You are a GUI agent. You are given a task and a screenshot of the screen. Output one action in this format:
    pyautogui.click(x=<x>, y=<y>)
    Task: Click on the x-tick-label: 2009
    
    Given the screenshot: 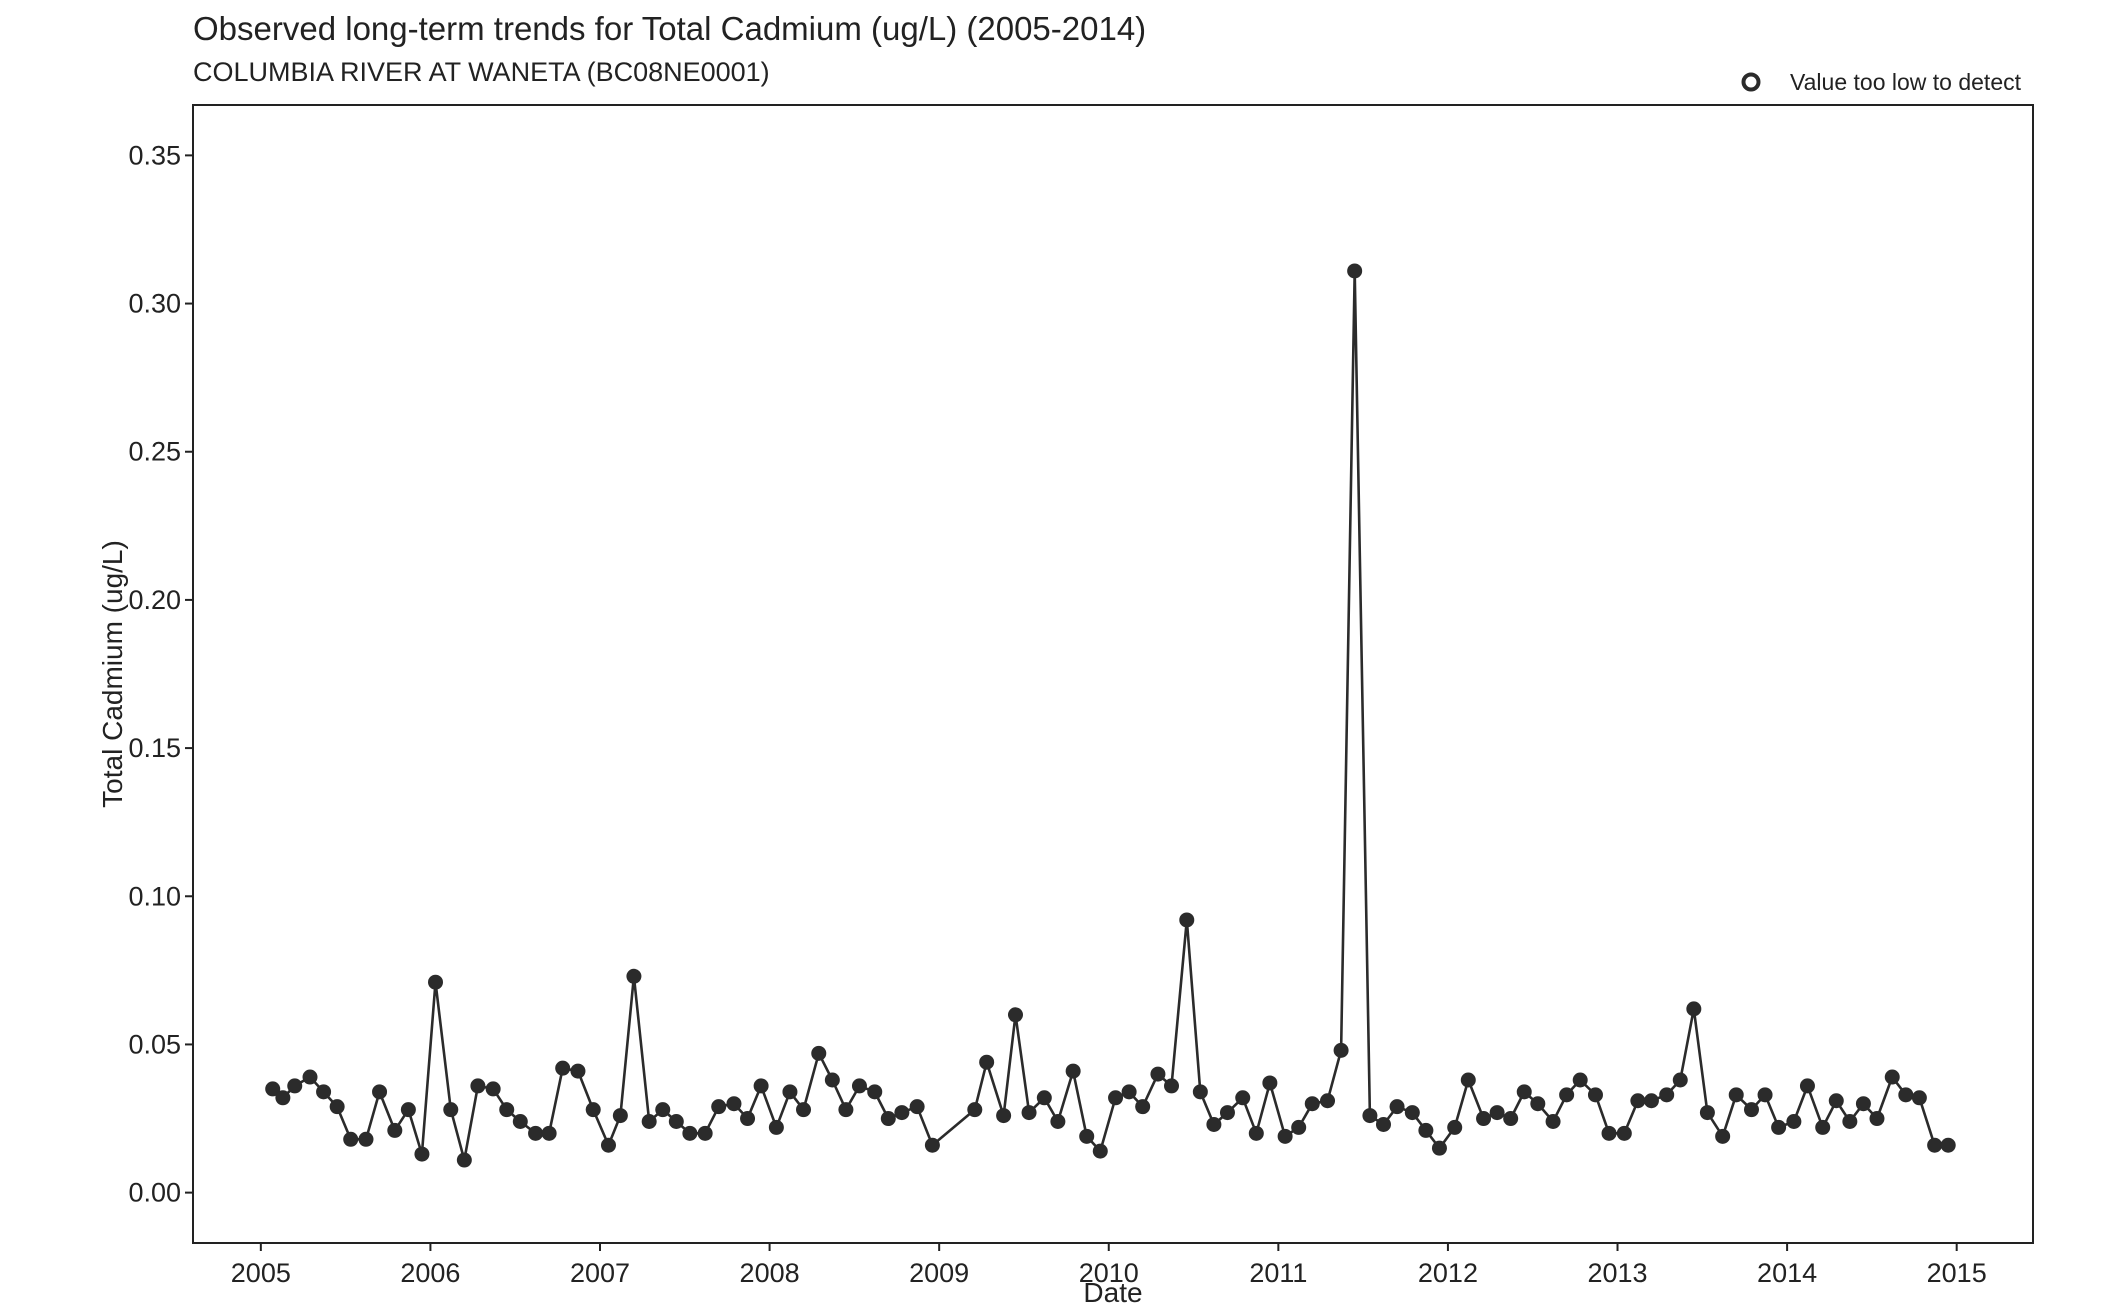 What is the action you would take?
    pyautogui.click(x=939, y=1273)
    